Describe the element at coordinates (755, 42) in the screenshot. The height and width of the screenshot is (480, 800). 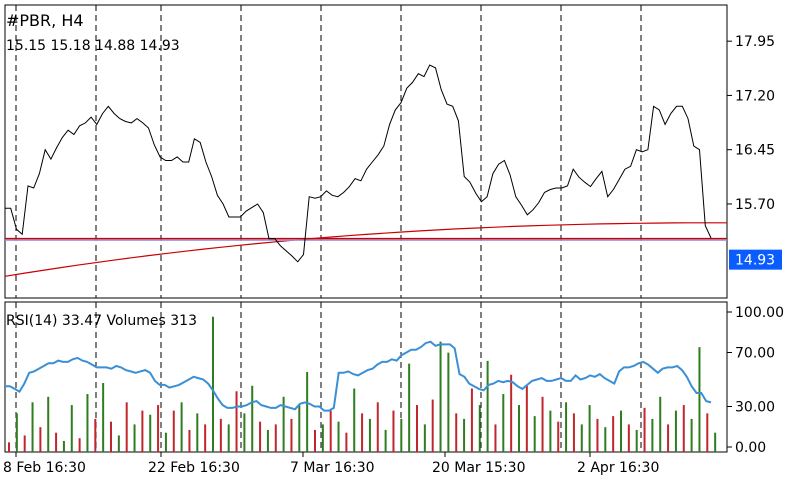
I see `price-tick-label-0: 17.95` at that location.